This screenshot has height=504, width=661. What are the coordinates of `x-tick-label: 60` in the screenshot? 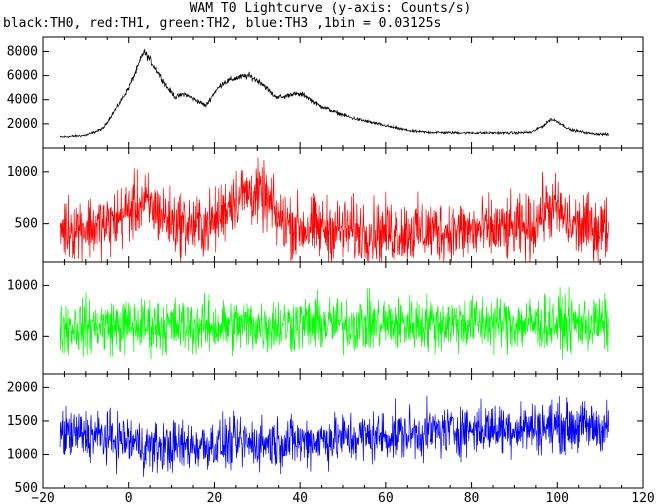 It's located at (386, 497).